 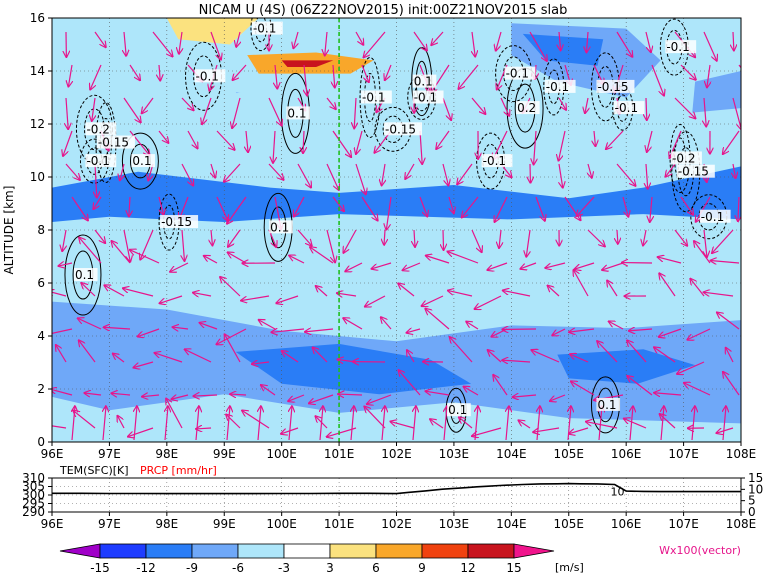 What do you see at coordinates (146, 568) in the screenshot?
I see `colorbar-label: -12` at bounding box center [146, 568].